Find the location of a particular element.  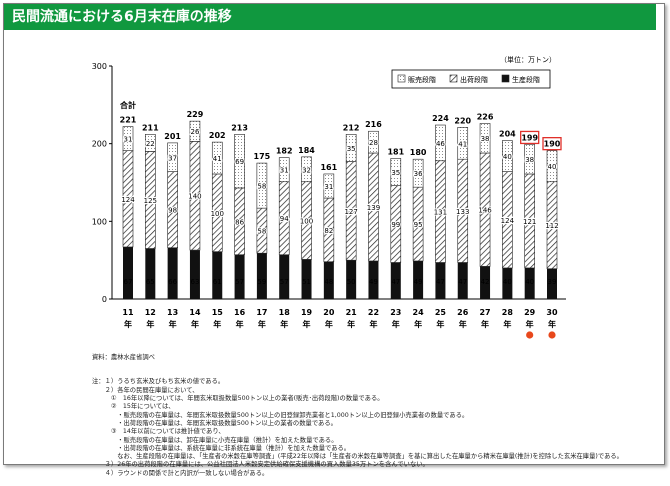

label-production: 61 is located at coordinates (217, 282).